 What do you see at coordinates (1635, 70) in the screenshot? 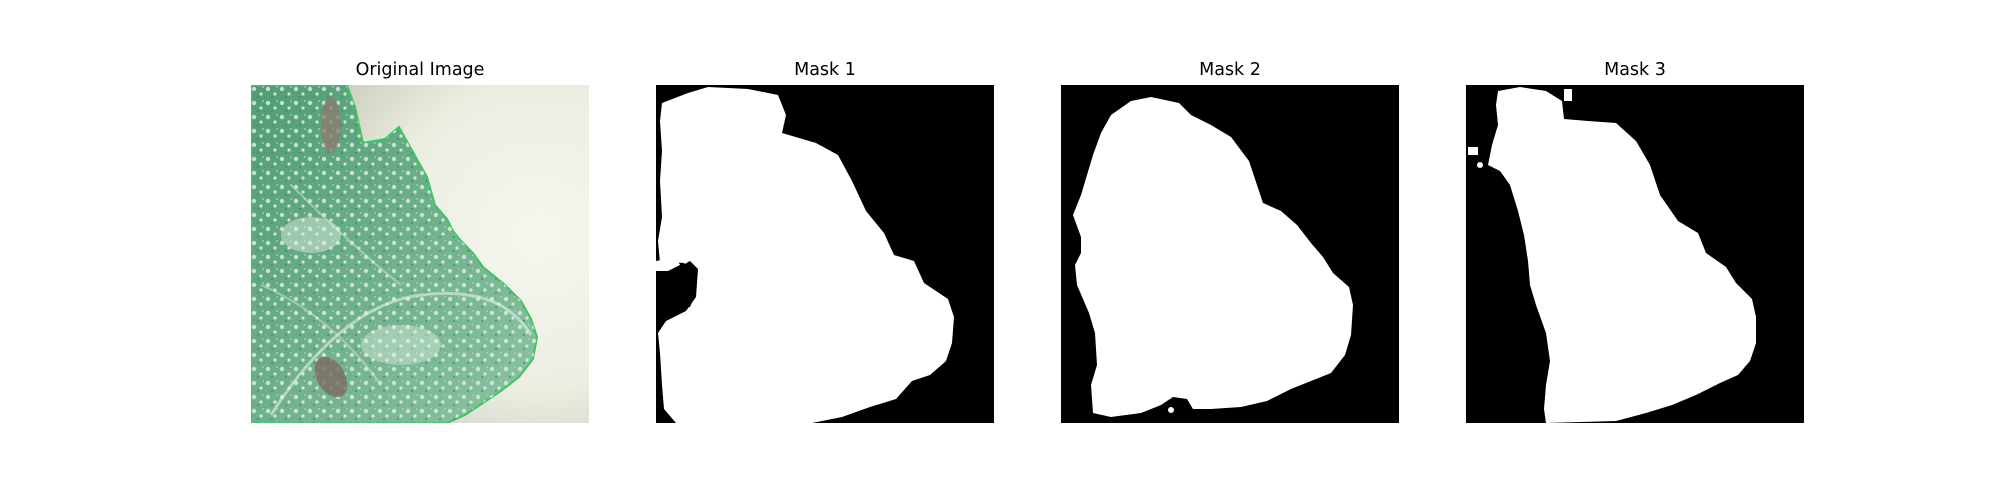
I see `panel-title: Mask 3` at bounding box center [1635, 70].